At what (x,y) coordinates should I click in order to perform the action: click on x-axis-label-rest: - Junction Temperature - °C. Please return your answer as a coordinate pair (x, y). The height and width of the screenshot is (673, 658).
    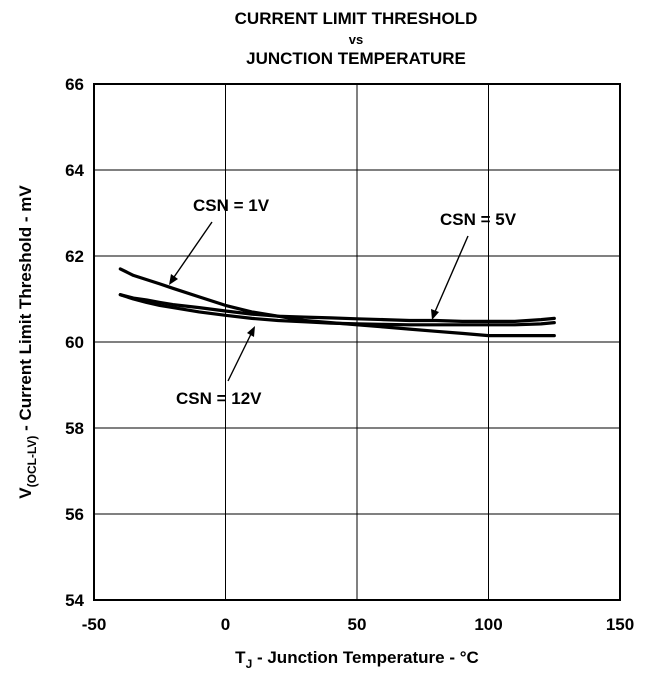
    Looking at the image, I should click on (365, 657).